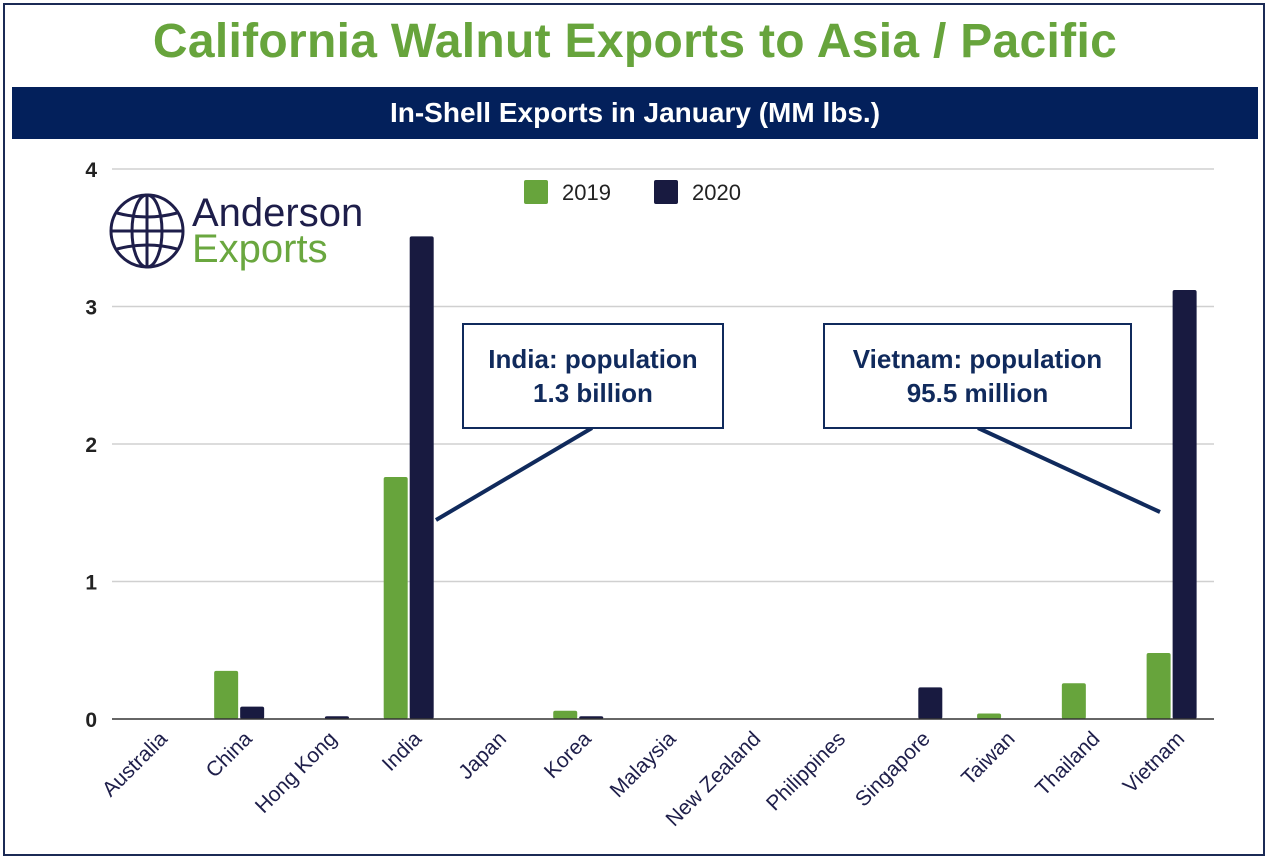  Describe the element at coordinates (91, 170) in the screenshot. I see `y-tick-label: 4` at that location.